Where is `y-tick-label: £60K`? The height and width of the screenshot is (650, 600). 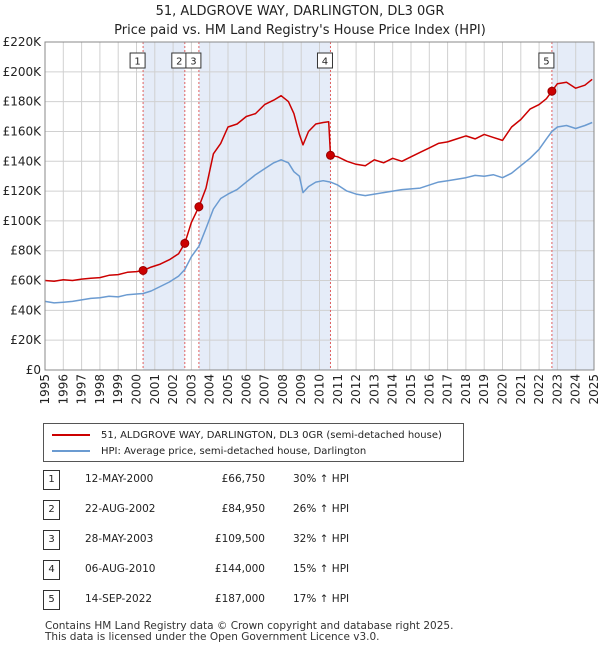 y-tick-label: £60K is located at coordinates (26, 281).